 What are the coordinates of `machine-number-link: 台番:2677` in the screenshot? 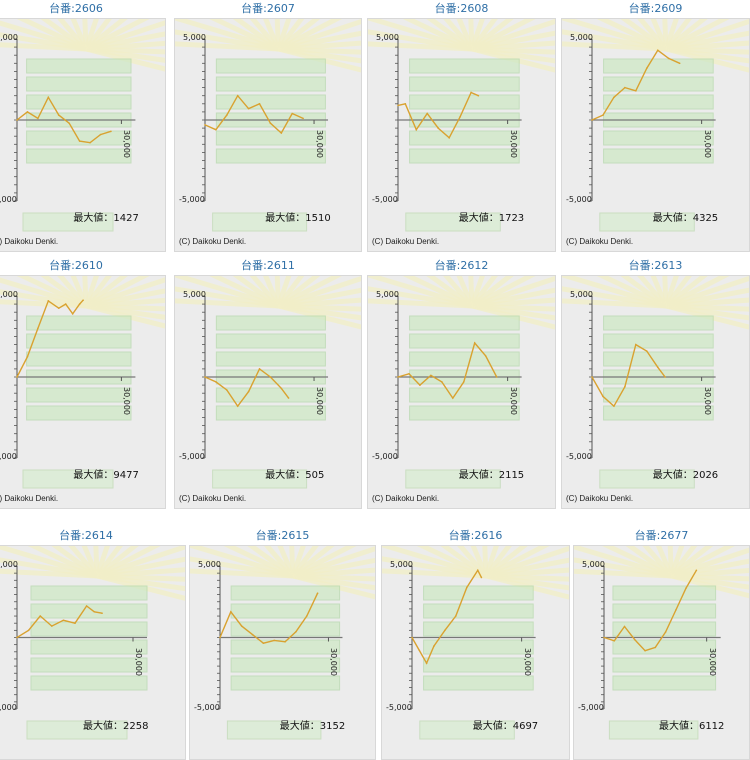 It's located at (661, 535).